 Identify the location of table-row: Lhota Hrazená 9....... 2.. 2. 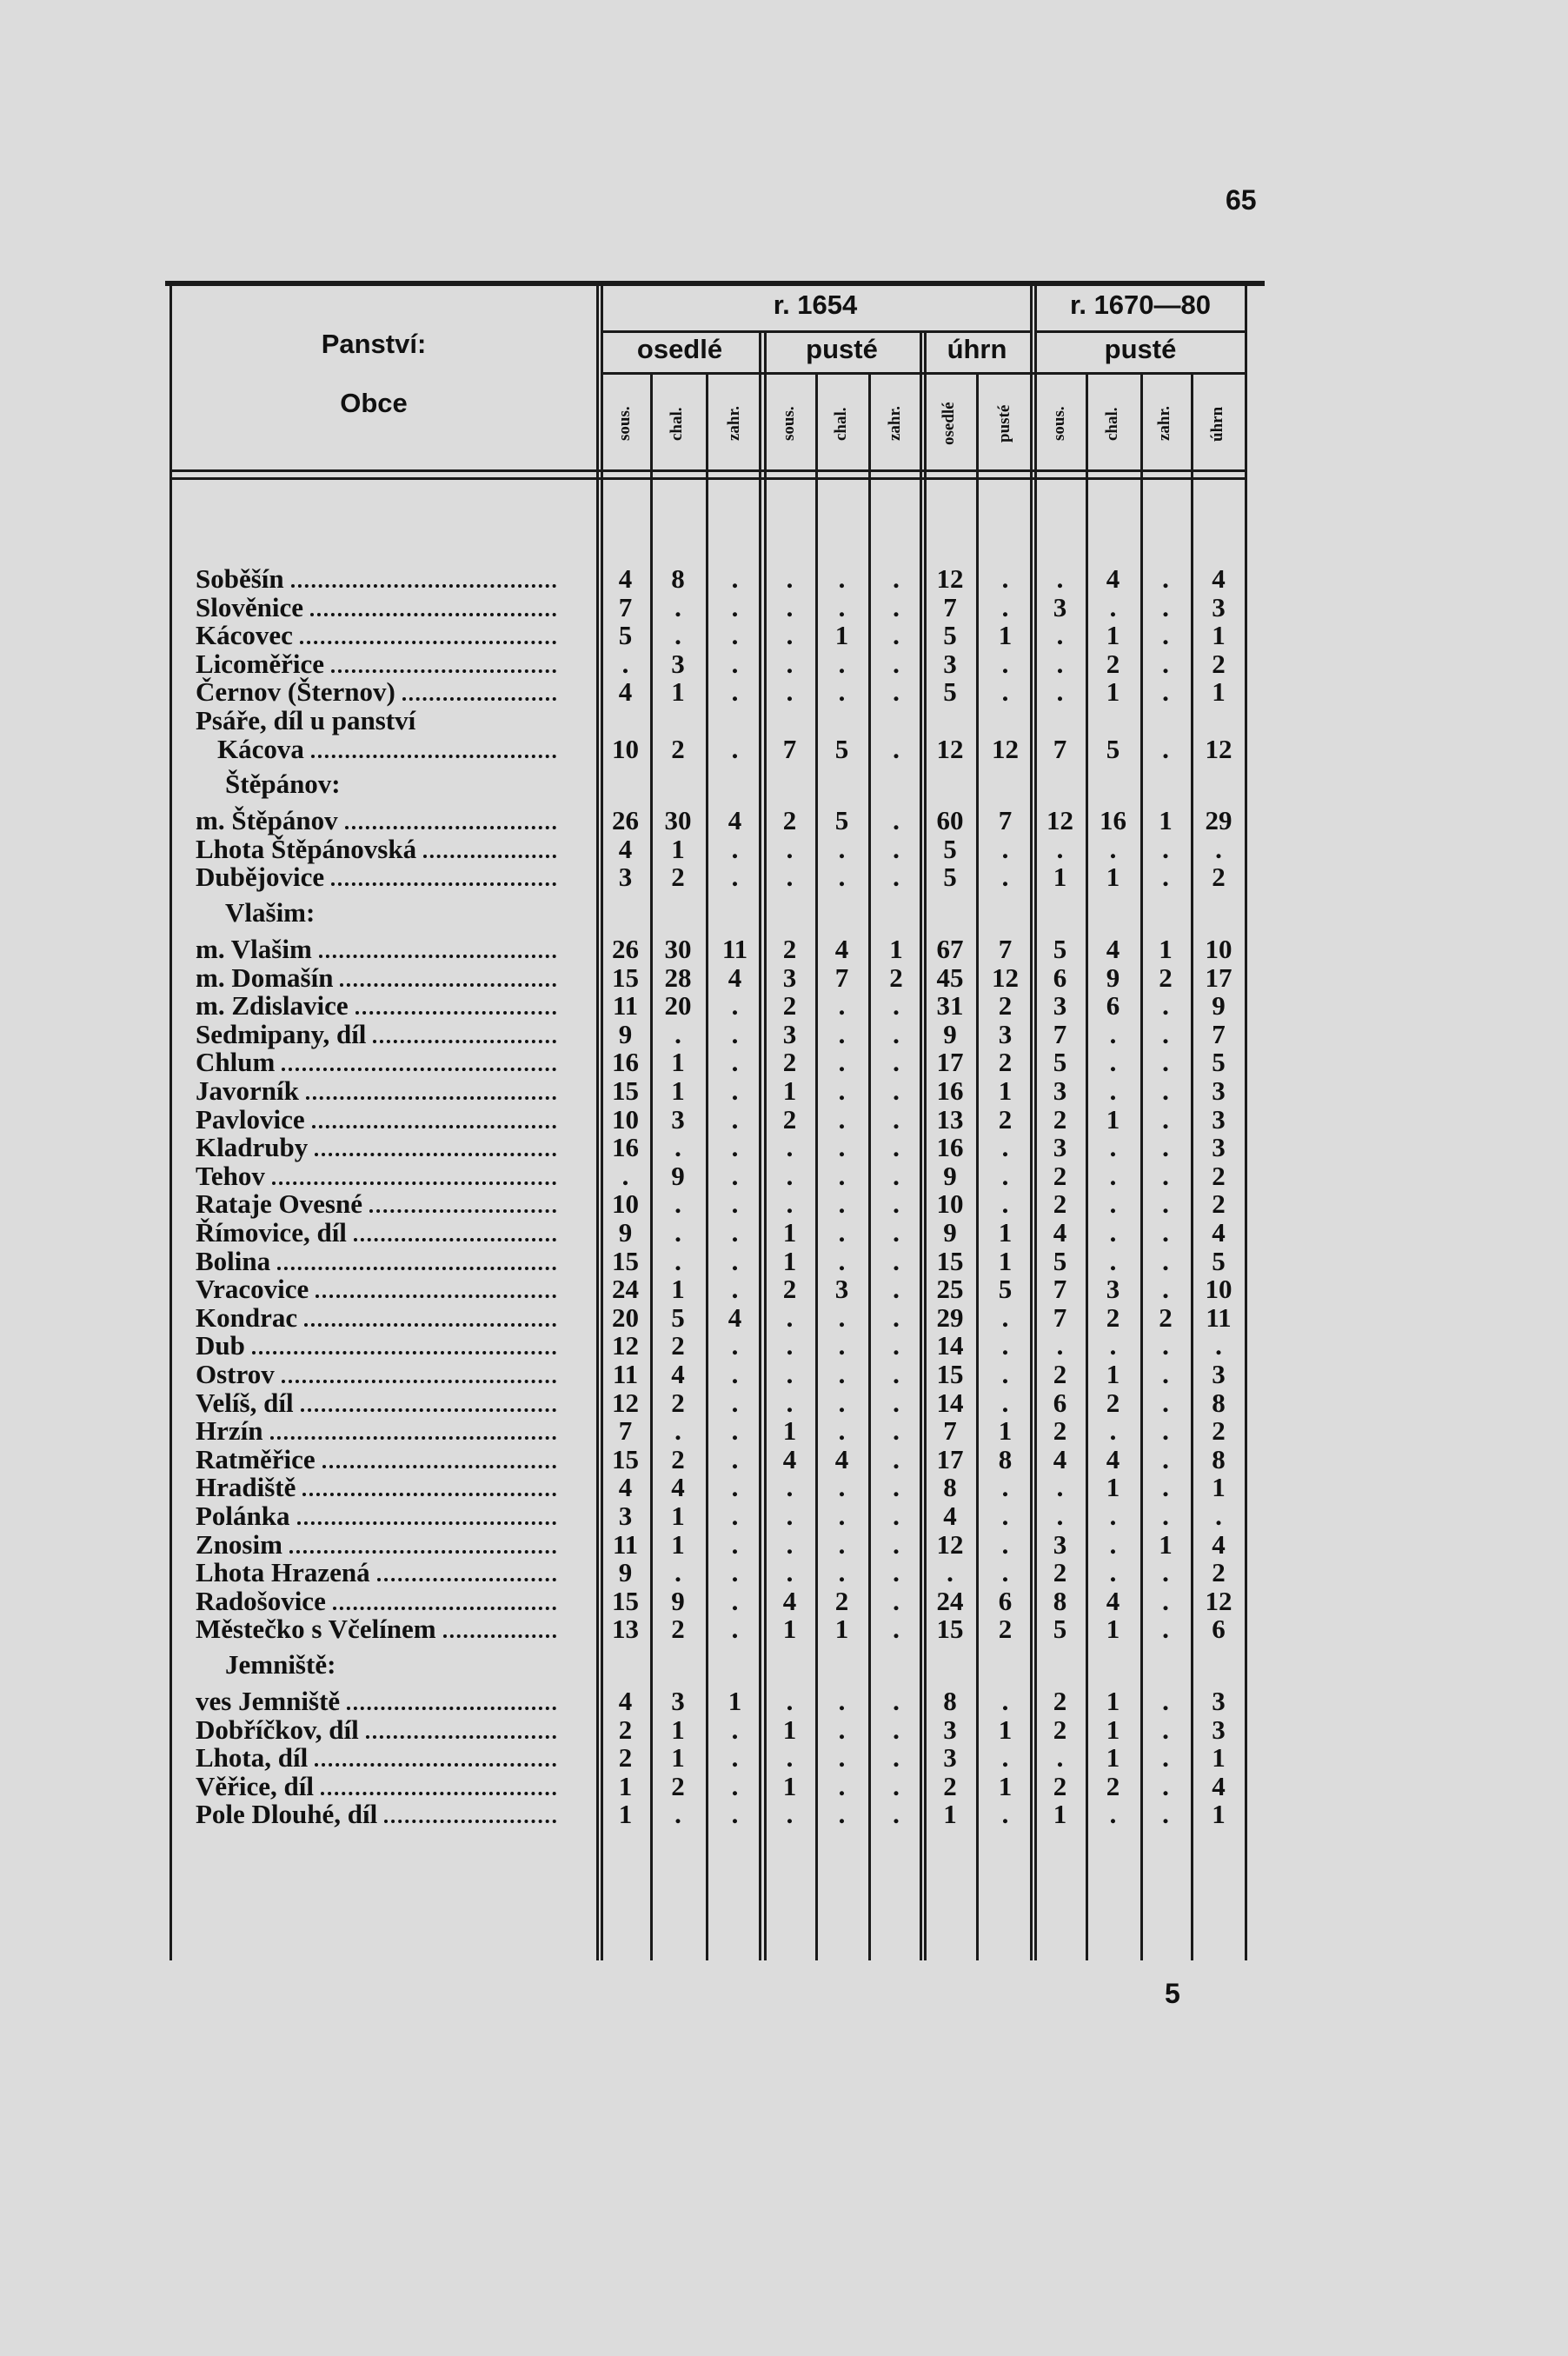
(784, 1572).